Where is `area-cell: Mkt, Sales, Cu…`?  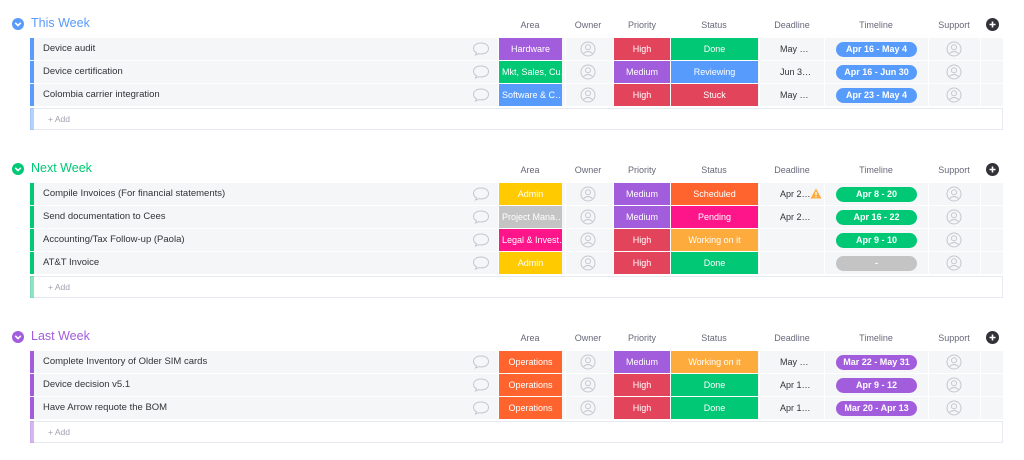
area-cell: Mkt, Sales, Cu… is located at coordinates (530, 72).